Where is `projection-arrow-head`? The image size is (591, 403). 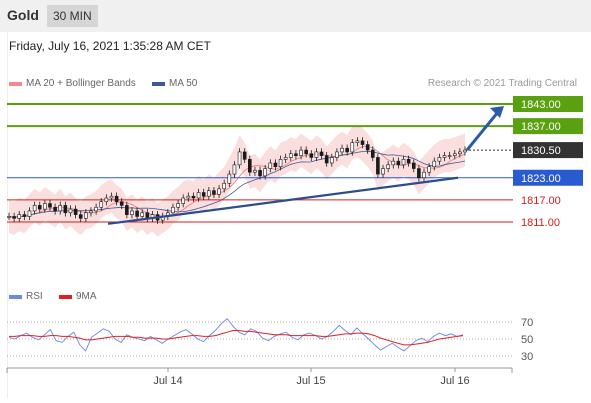 projection-arrow-head is located at coordinates (497, 112).